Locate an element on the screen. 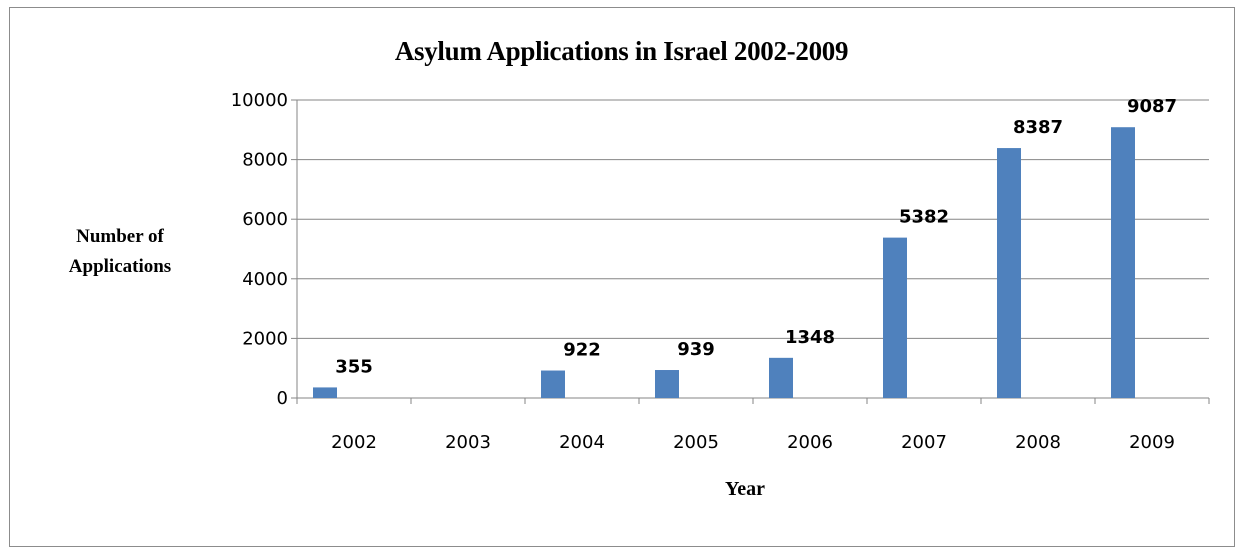 This screenshot has width=1243, height=547. bar-2004 is located at coordinates (553, 384).